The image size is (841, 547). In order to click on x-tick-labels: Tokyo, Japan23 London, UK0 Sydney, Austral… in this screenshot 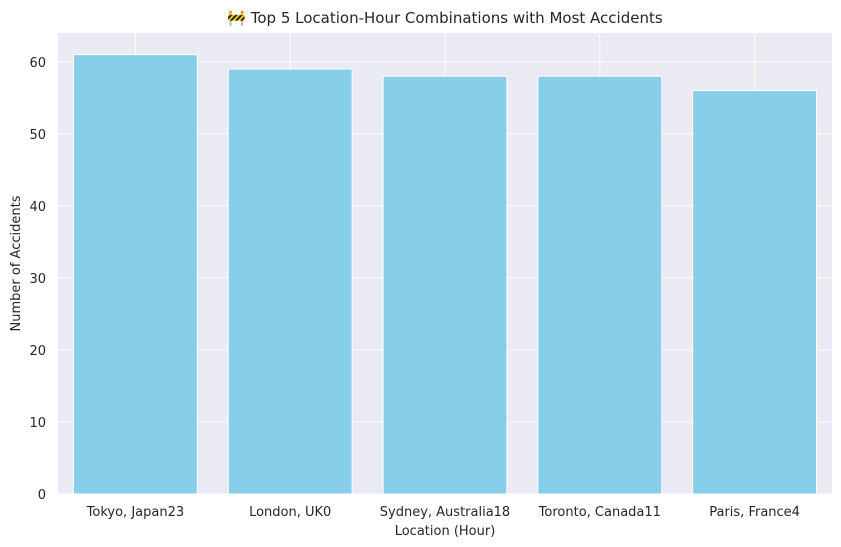, I will do `click(443, 512)`.